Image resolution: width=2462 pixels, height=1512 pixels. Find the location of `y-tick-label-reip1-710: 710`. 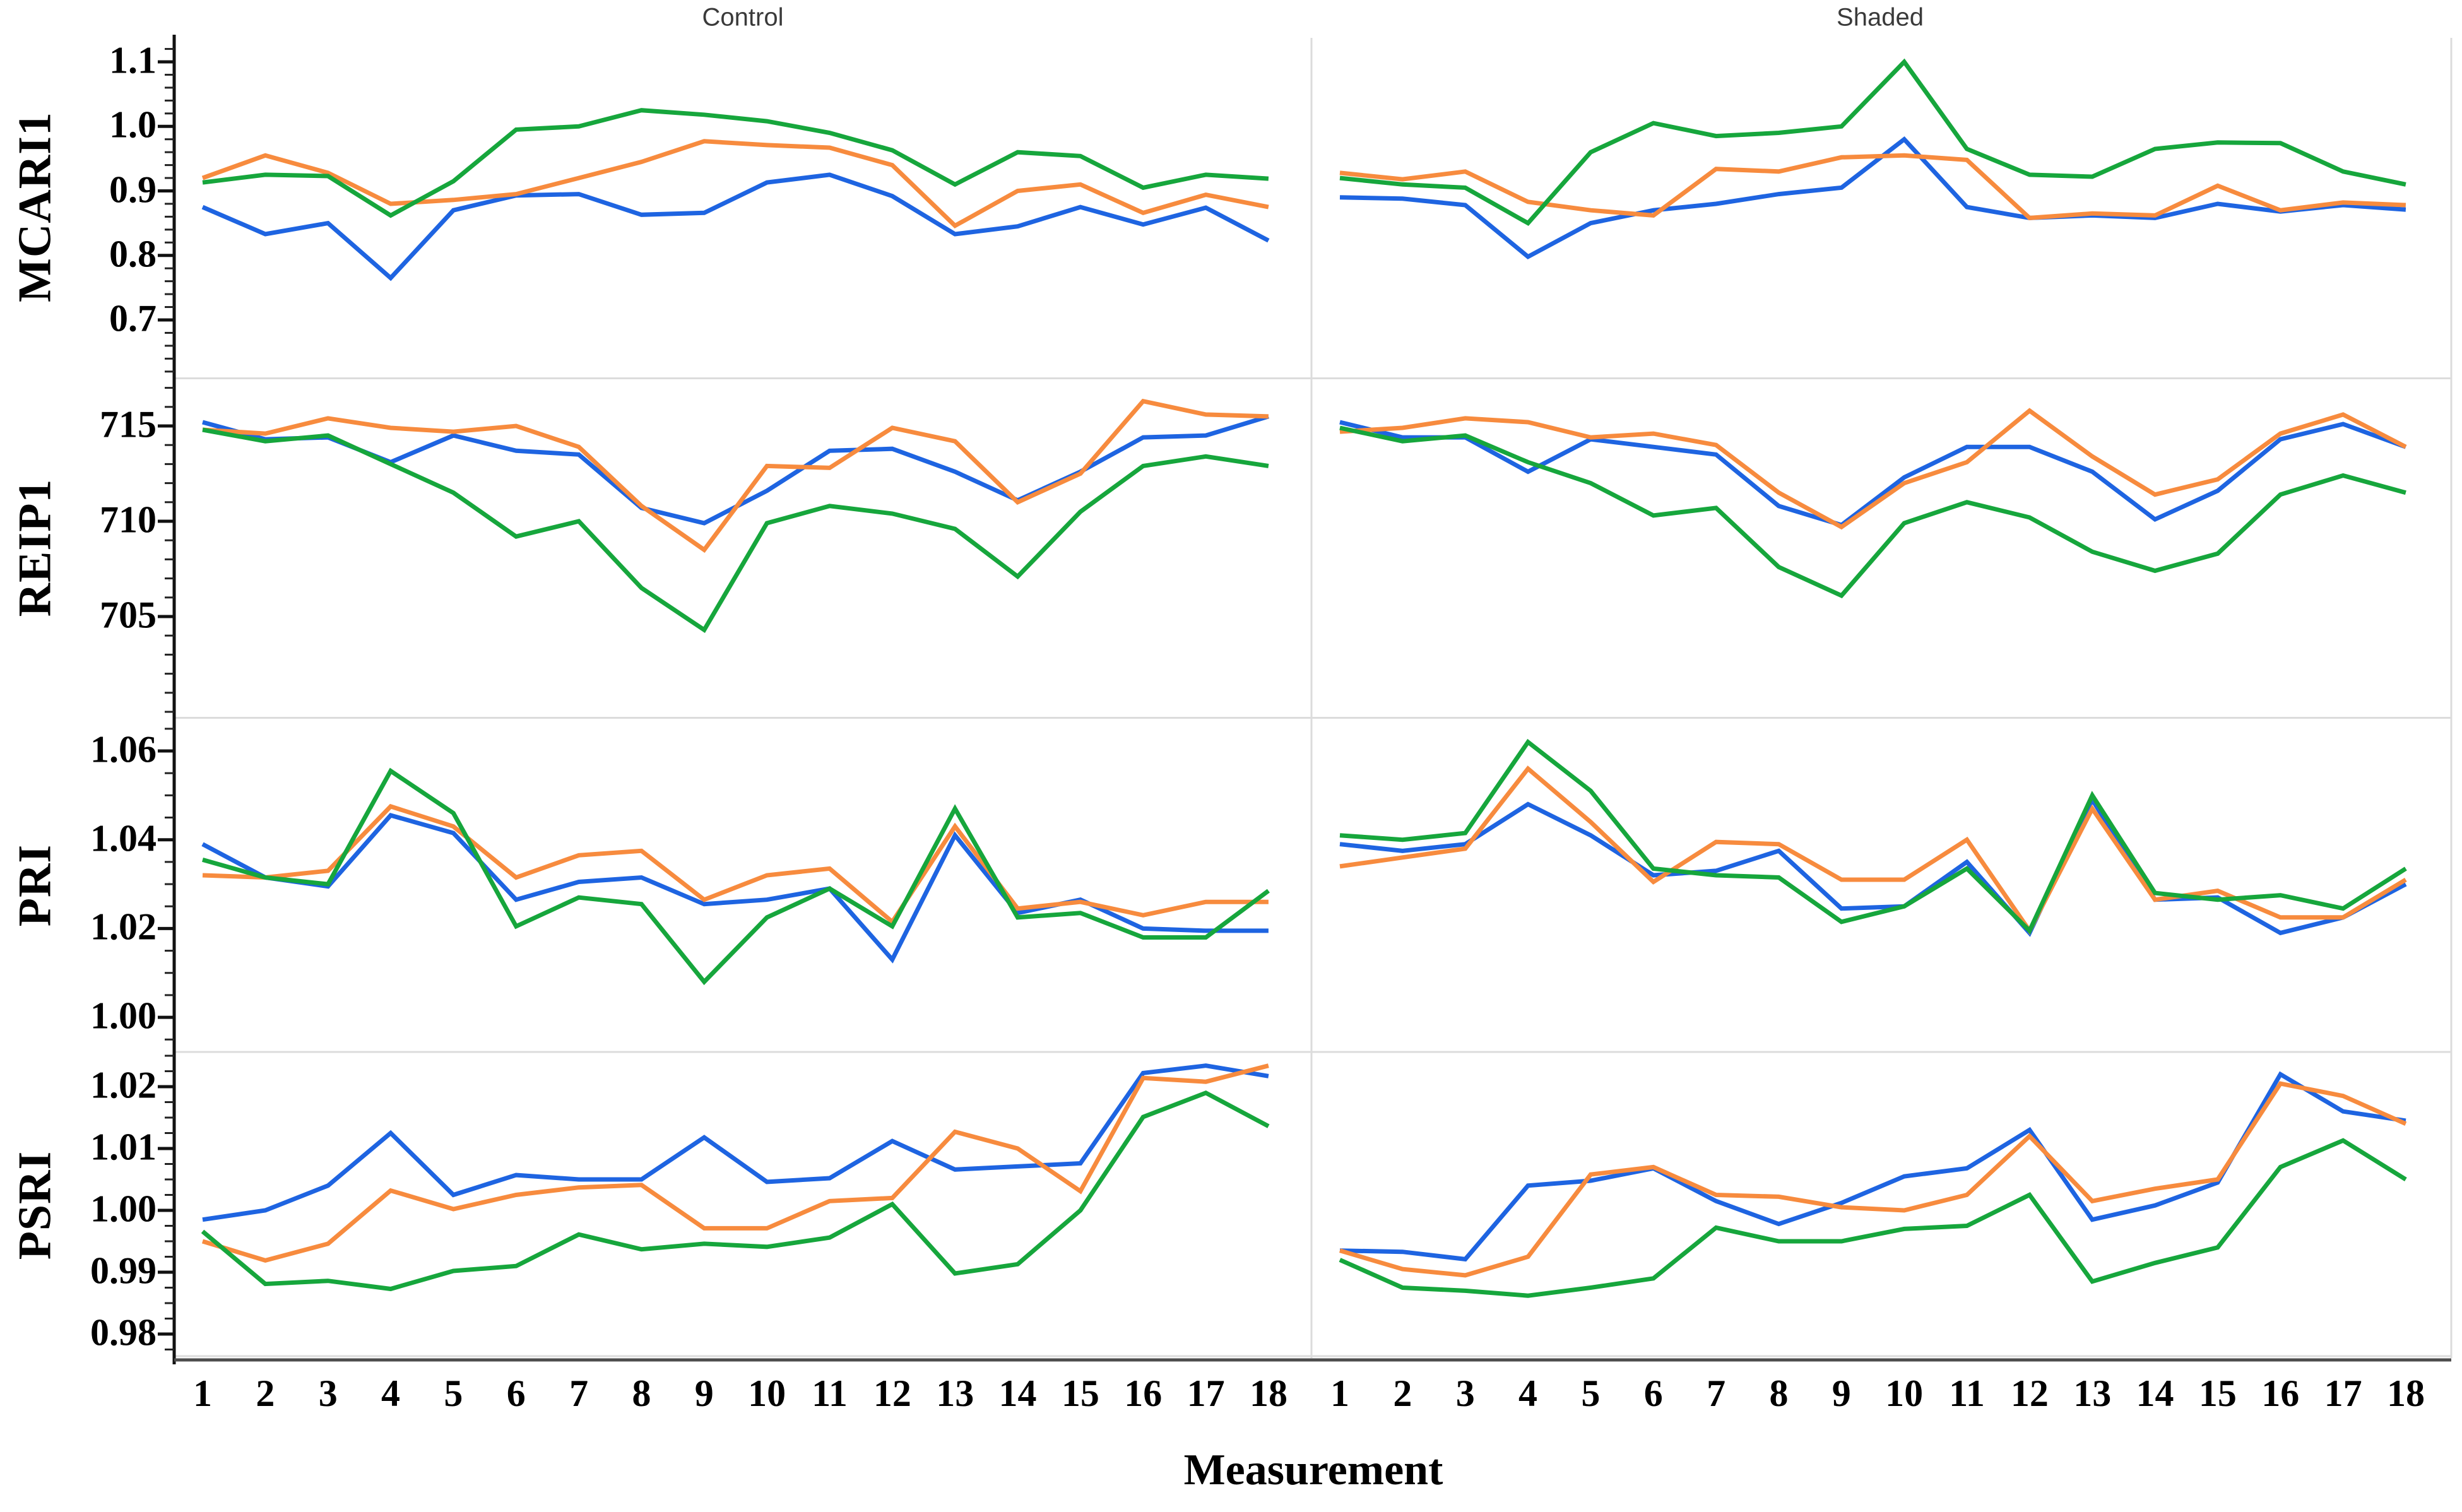

y-tick-label-reip1-710: 710 is located at coordinates (128, 520).